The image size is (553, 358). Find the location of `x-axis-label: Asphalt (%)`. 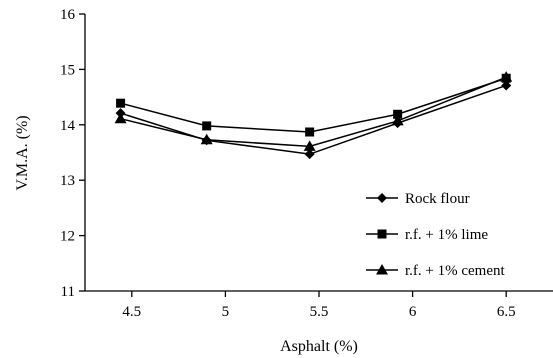

x-axis-label: Asphalt (%) is located at coordinates (319, 346).